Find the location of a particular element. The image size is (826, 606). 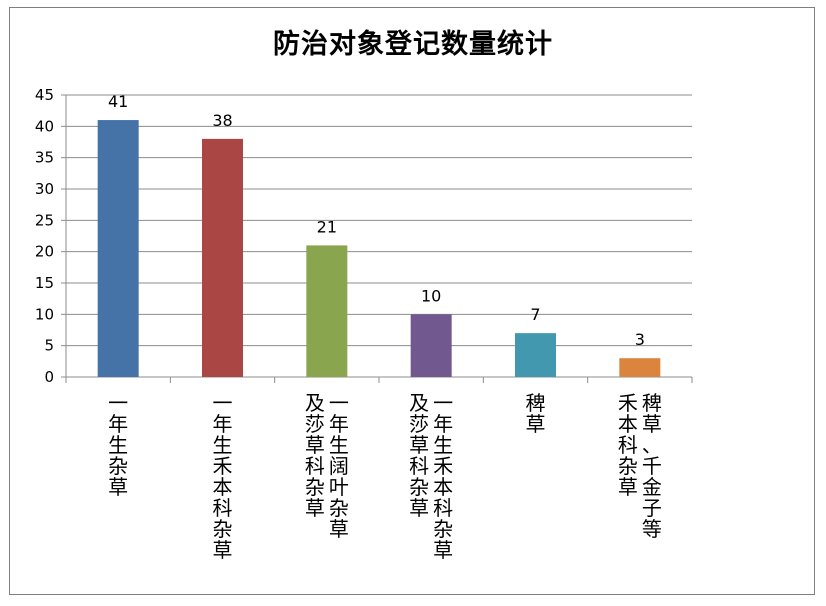

y-tick-label: 5 is located at coordinates (49, 346).